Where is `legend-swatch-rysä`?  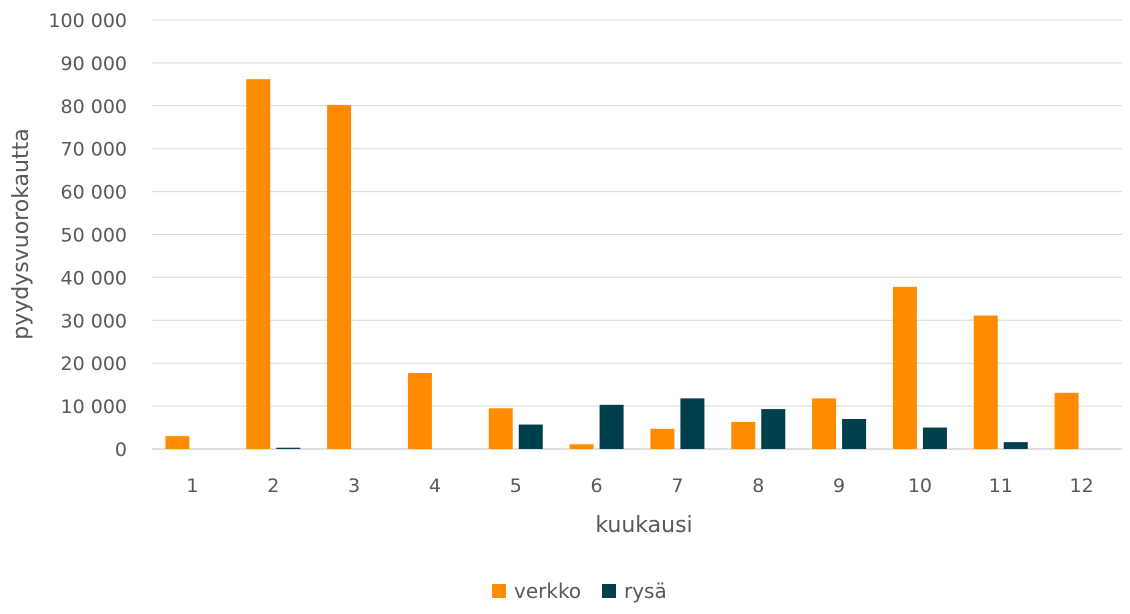 legend-swatch-rysä is located at coordinates (609, 591).